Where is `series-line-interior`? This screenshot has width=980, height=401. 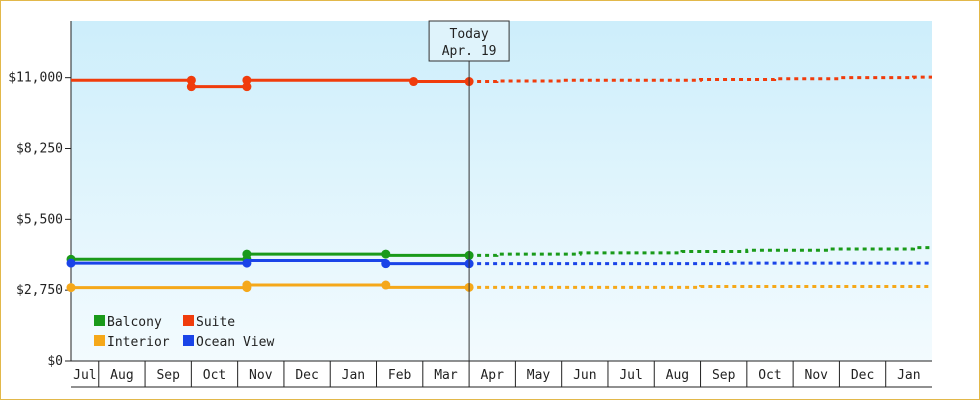 series-line-interior is located at coordinates (270, 286).